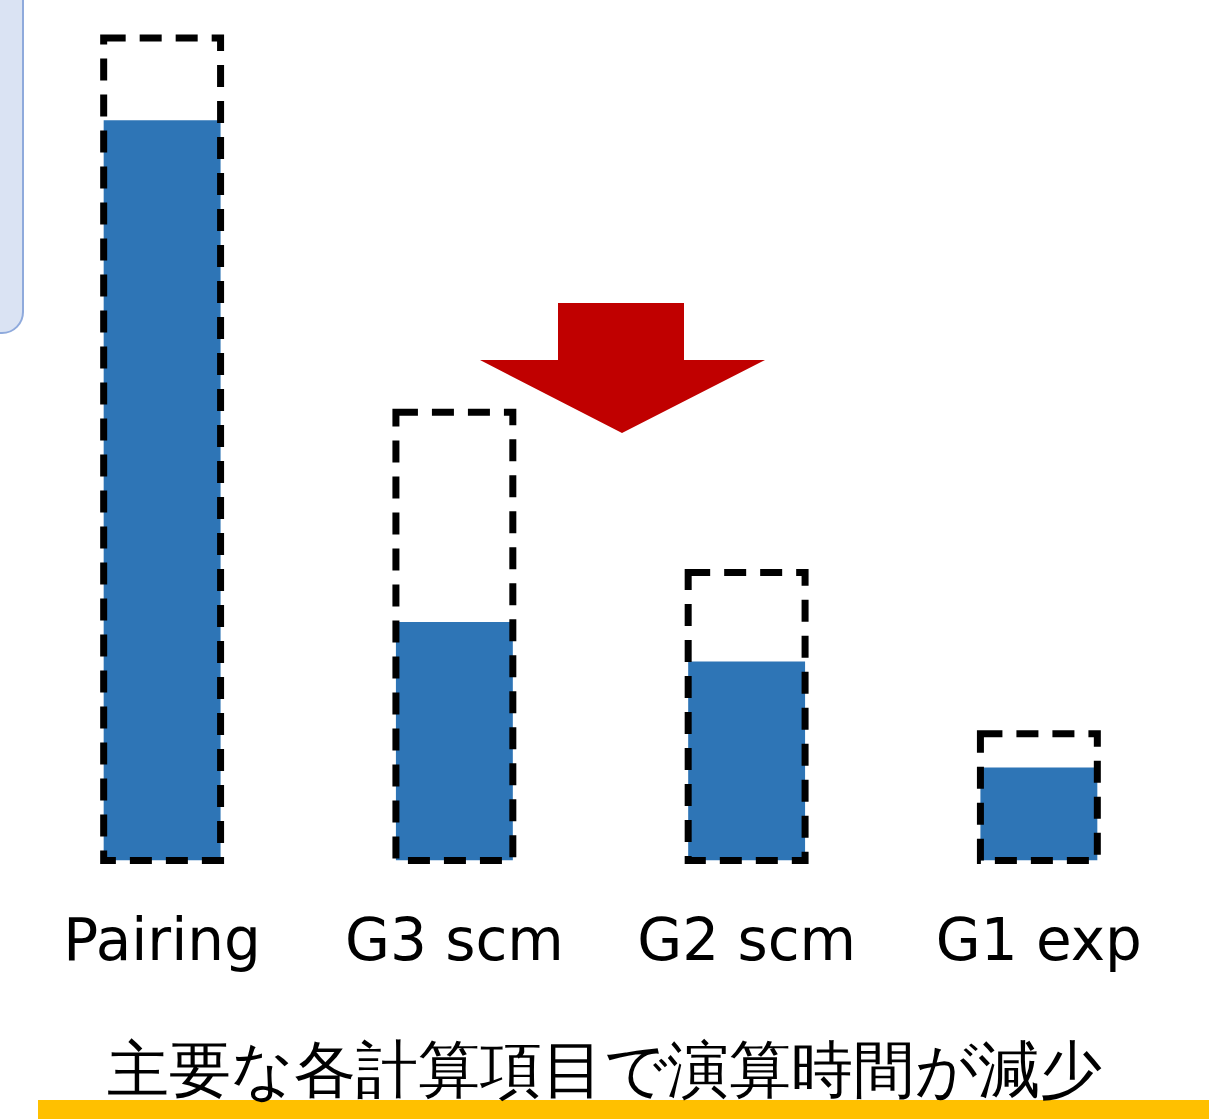  I want to click on x-tick-label: G2 scm, so click(747, 940).